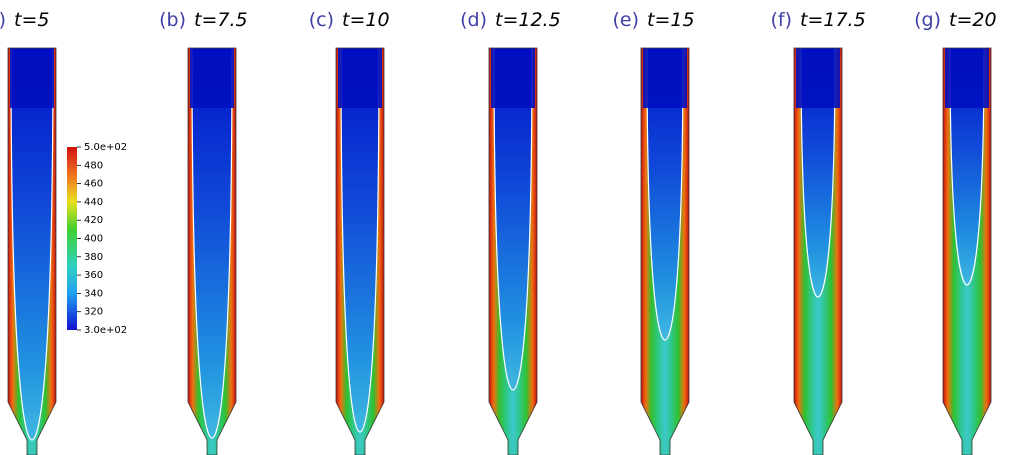 Image resolution: width=1013 pixels, height=455 pixels. What do you see at coordinates (927, 20) in the screenshot?
I see `panel-label: (g)` at bounding box center [927, 20].